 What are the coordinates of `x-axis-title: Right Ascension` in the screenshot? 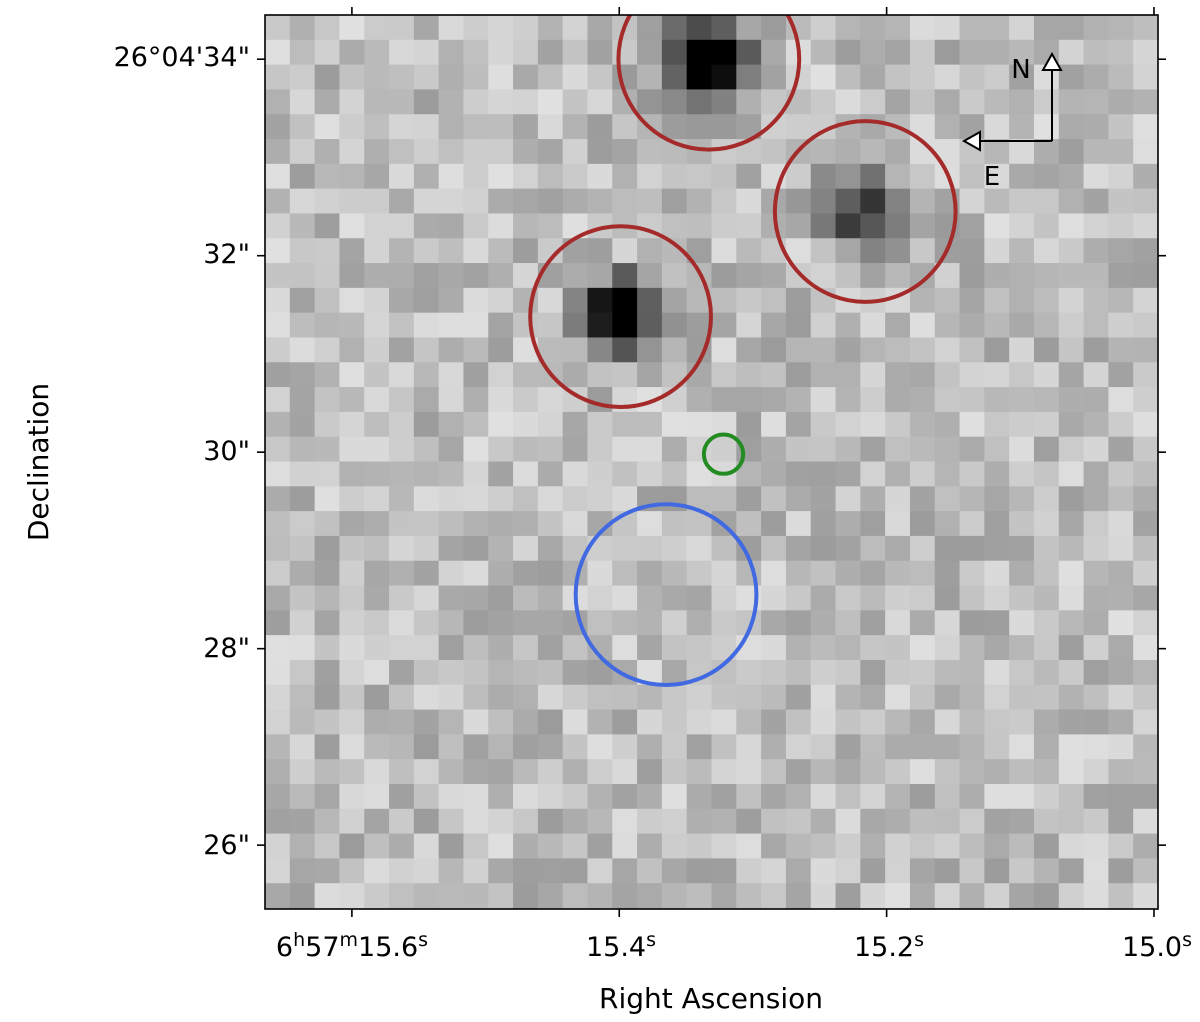 It's located at (711, 998).